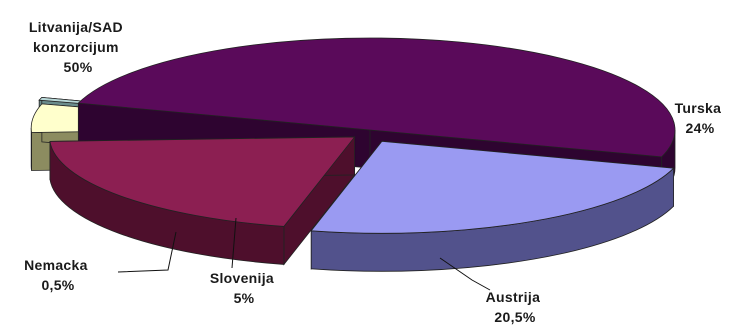  What do you see at coordinates (465, 274) in the screenshot?
I see `leader-line-austrija` at bounding box center [465, 274].